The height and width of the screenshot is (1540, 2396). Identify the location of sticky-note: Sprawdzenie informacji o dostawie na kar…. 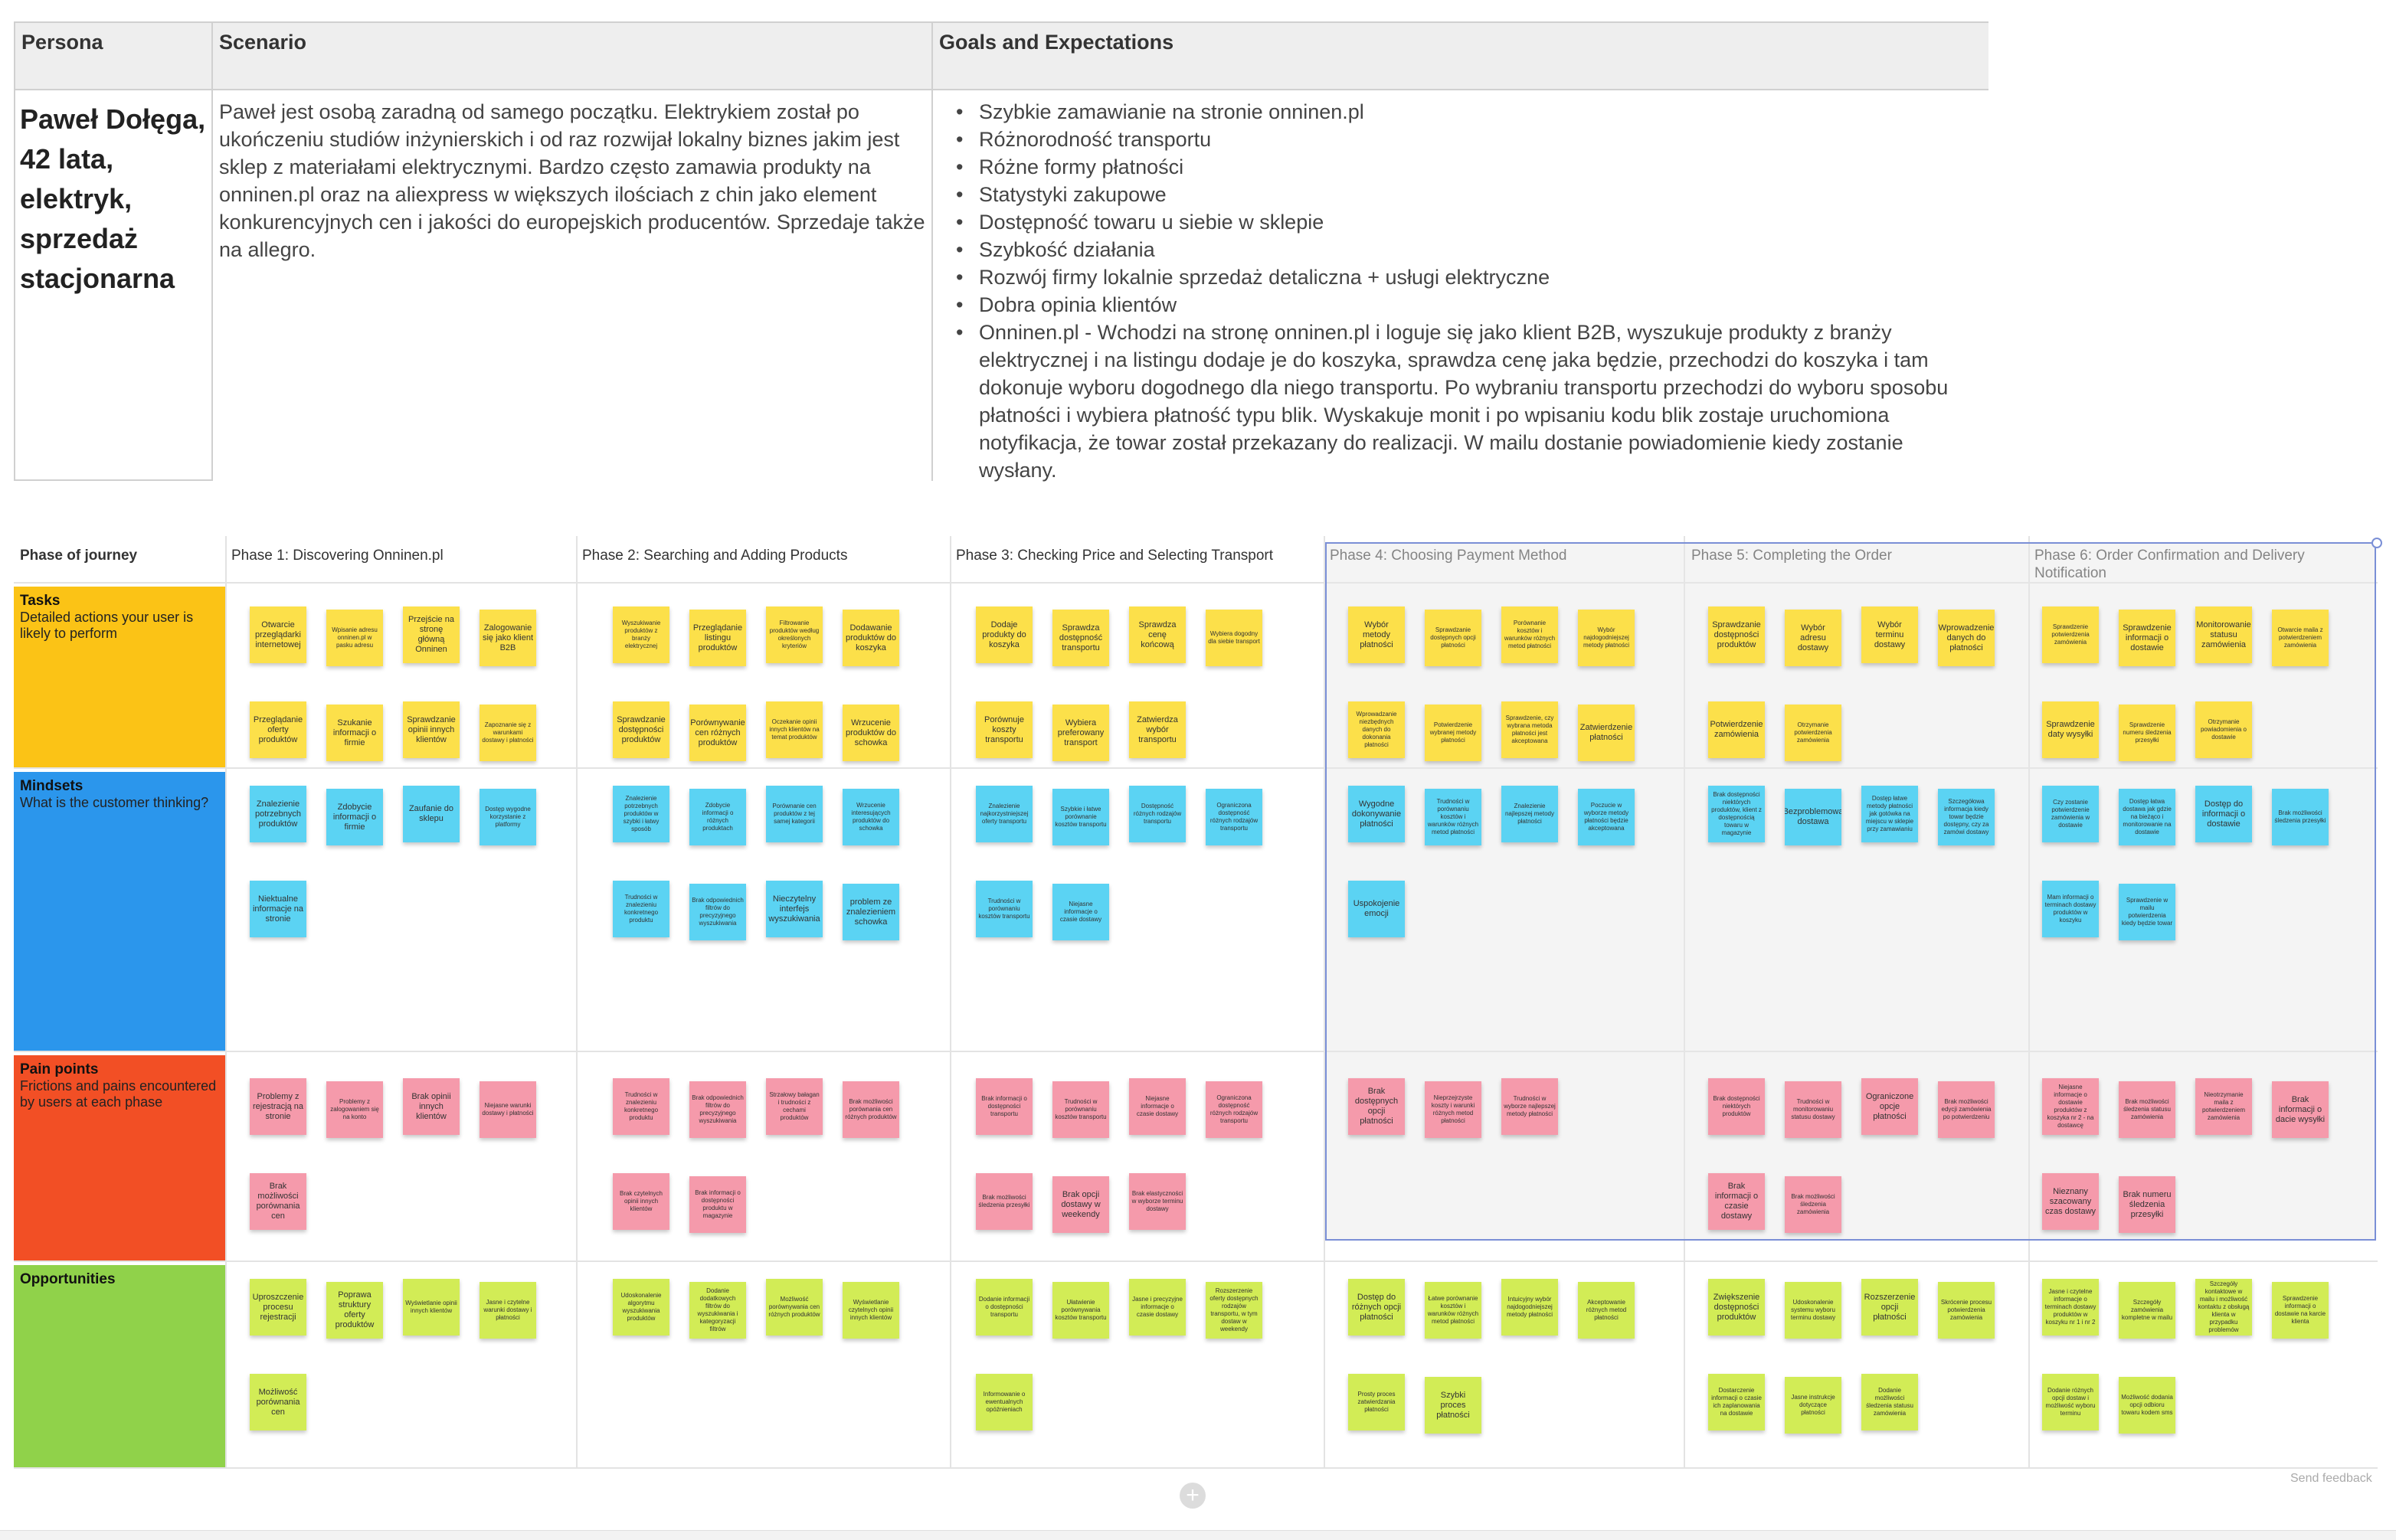
(2300, 1310).